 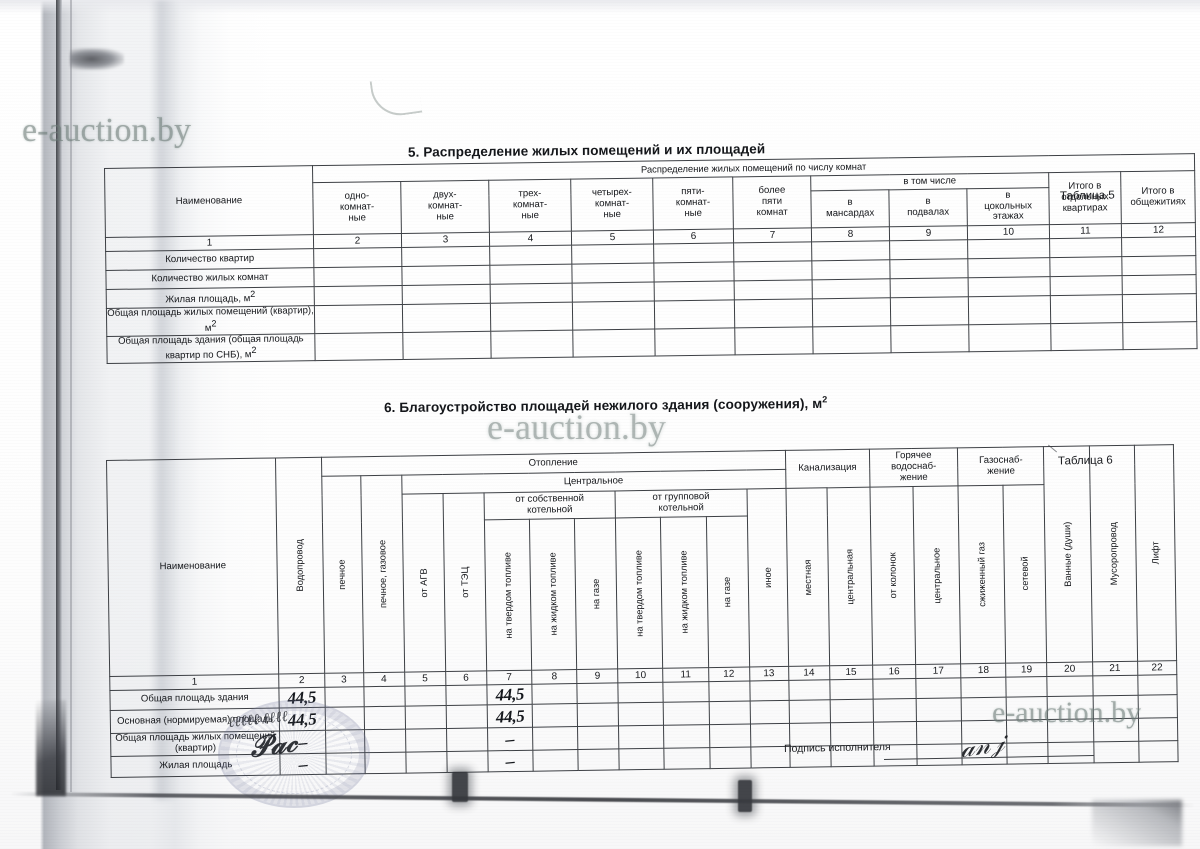 What do you see at coordinates (773, 289) in the screenshot?
I see `cell-r3-c7` at bounding box center [773, 289].